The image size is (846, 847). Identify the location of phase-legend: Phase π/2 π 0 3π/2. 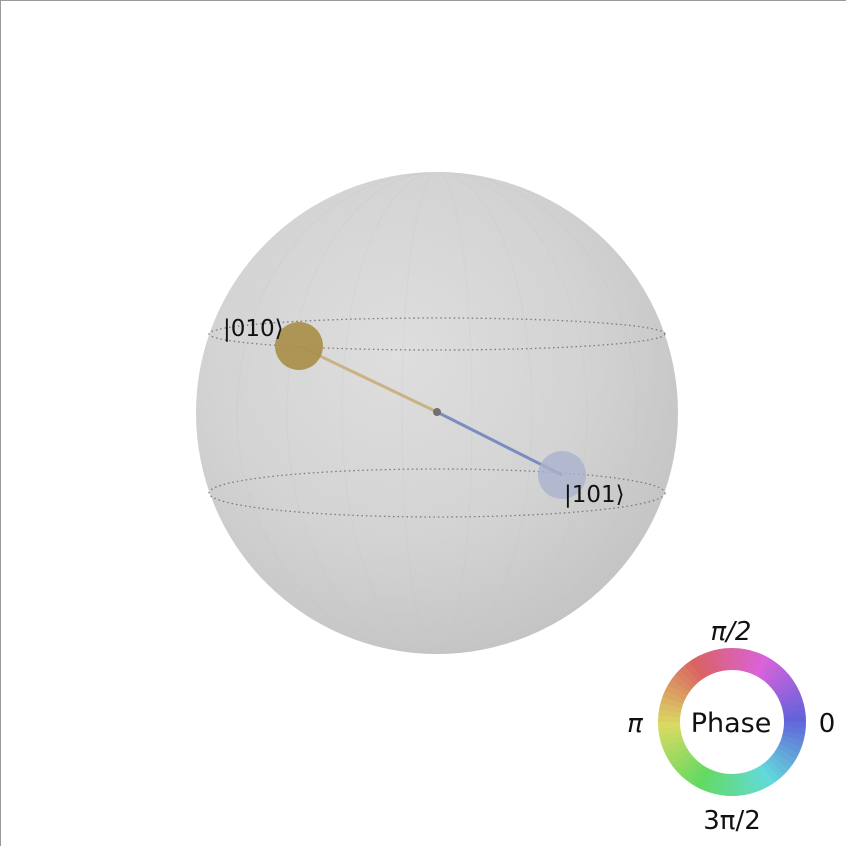
(731, 726).